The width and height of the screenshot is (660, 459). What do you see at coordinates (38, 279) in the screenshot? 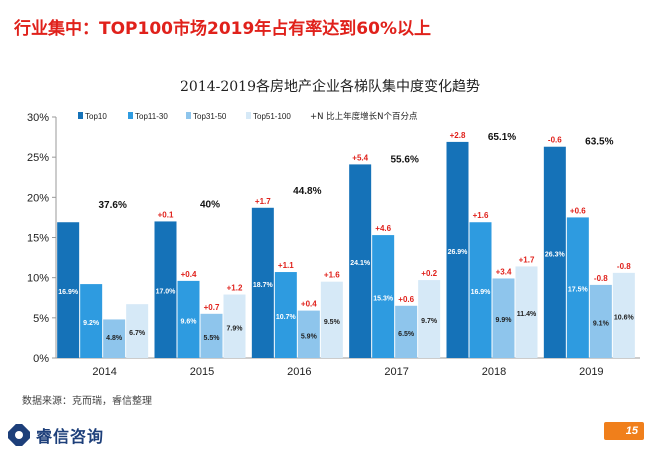
I see `y-tick-label: 10%` at bounding box center [38, 279].